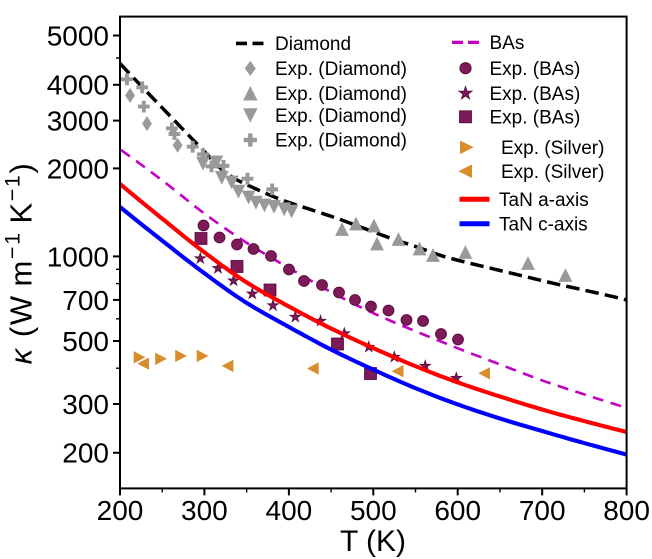 This screenshot has height=559, width=652. What do you see at coordinates (78, 121) in the screenshot?
I see `svg-text: 3000` at bounding box center [78, 121].